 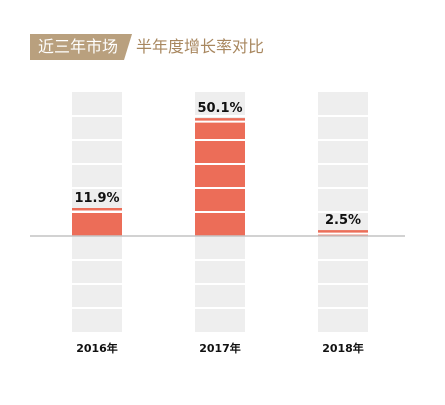 What do you see at coordinates (220, 177) in the screenshot?
I see `bar` at bounding box center [220, 177].